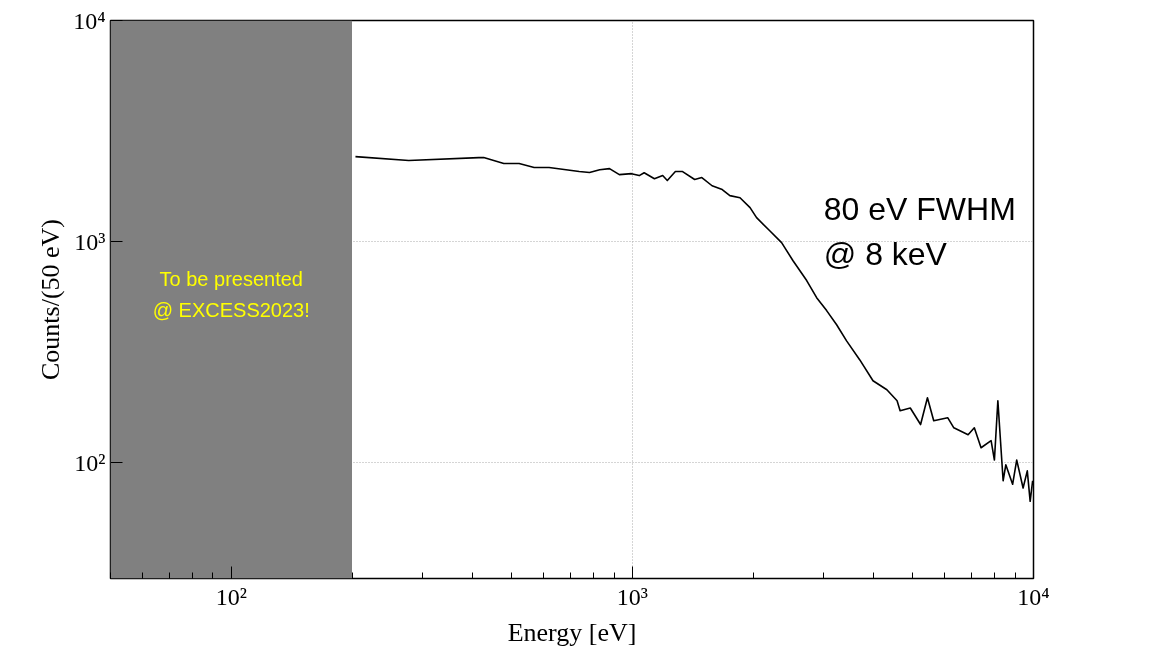 Image resolution: width=1166 pixels, height=664 pixels. What do you see at coordinates (90, 241) in the screenshot?
I see `y-tick-label: 10³` at bounding box center [90, 241].